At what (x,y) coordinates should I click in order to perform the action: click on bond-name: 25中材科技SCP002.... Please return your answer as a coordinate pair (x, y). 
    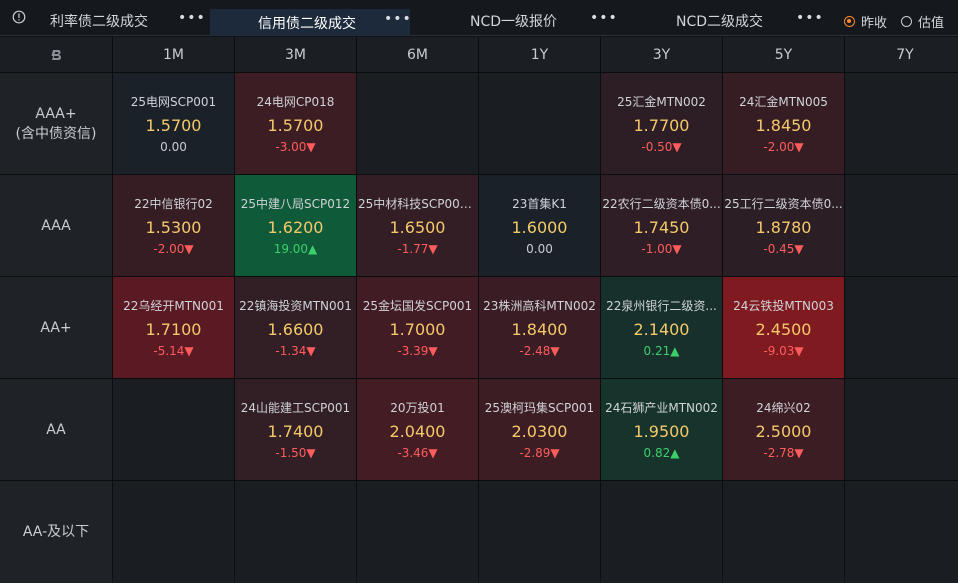
    Looking at the image, I should click on (417, 204).